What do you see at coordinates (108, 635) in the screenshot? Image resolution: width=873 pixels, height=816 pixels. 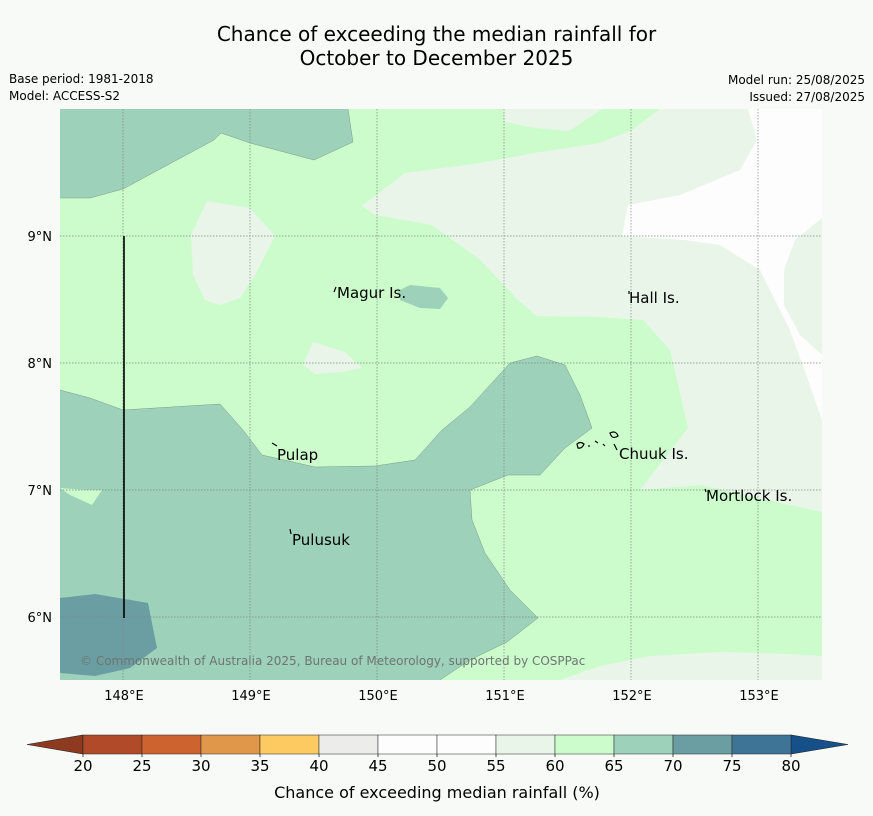 I see `zone-70-75-southwest` at bounding box center [108, 635].